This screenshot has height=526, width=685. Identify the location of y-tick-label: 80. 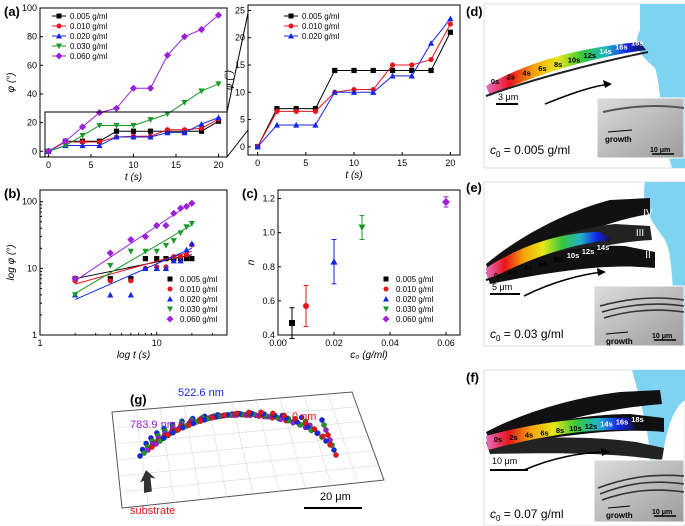
(32, 37).